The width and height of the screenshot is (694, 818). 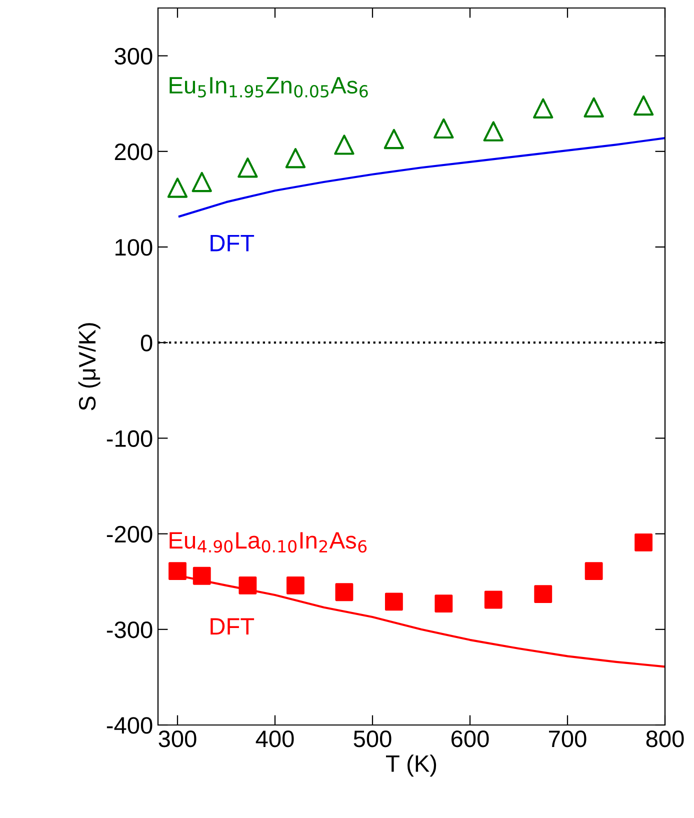 I want to click on series-label: Eu$_{5}$In$_{1.95}$Zn$_{0.05}$As$_{6}$, so click(x=269, y=87).